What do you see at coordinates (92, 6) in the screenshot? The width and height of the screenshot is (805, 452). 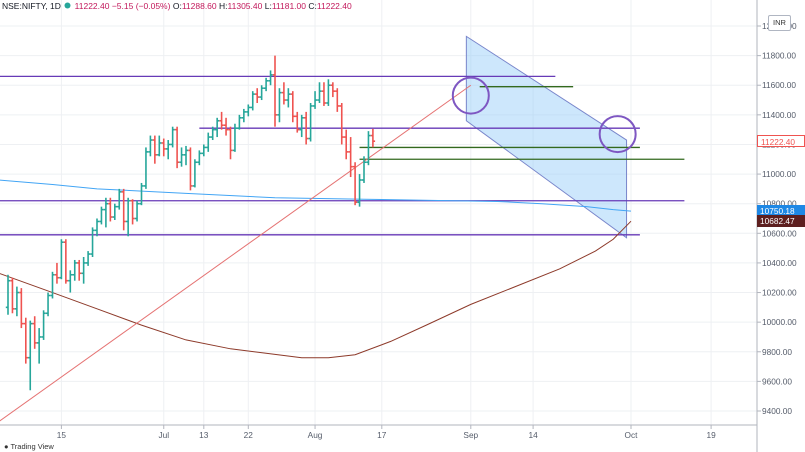 I see `last-price-value: 11222.40` at bounding box center [92, 6].